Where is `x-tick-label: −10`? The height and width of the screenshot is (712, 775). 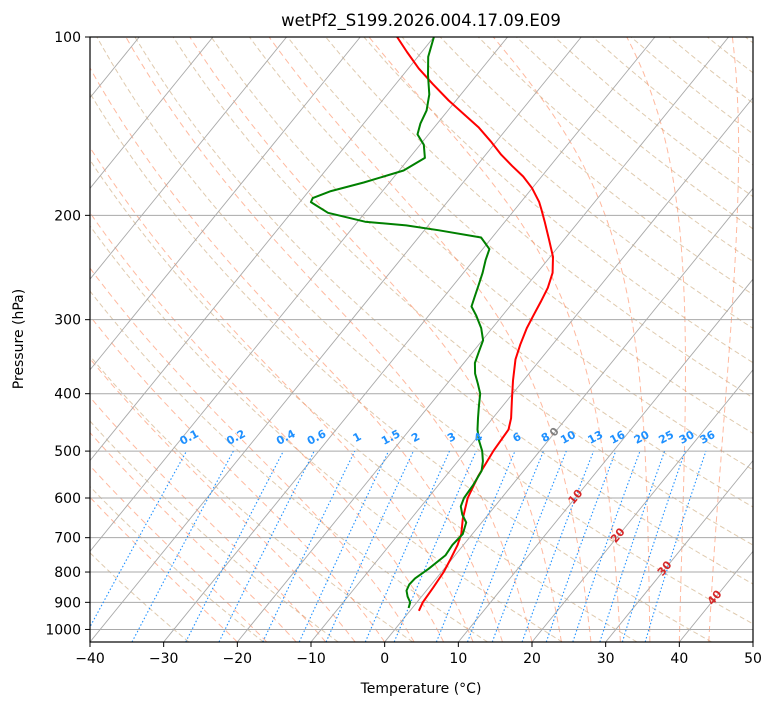 x-tick-label: −10 is located at coordinates (311, 659).